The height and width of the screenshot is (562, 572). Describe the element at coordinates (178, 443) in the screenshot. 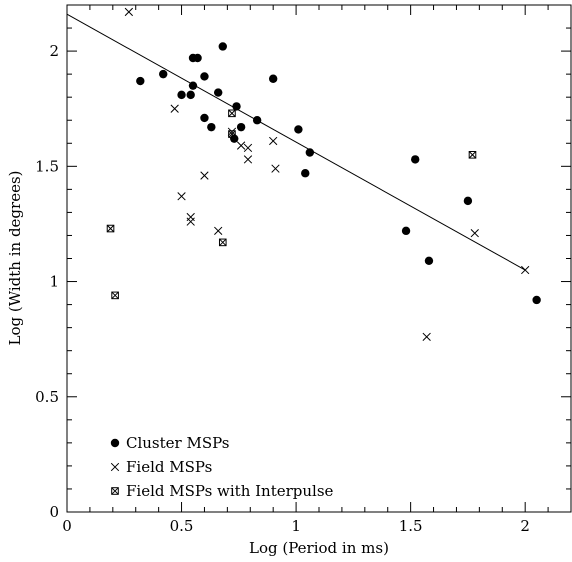

I see `legend-label-cluster-msps: Cluster MSPs` at that location.